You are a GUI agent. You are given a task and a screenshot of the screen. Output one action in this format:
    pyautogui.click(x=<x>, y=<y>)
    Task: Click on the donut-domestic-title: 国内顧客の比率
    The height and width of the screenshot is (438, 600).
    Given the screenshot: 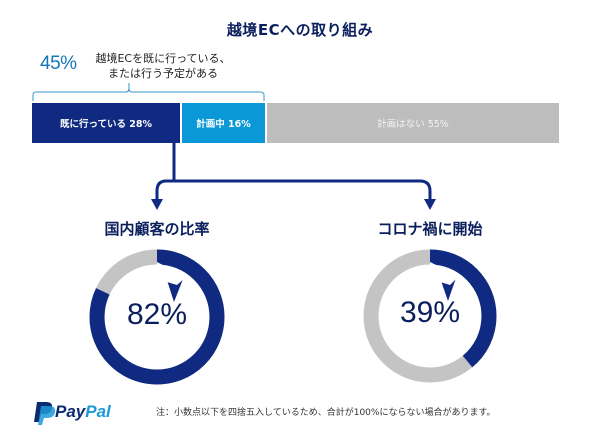 What is the action you would take?
    pyautogui.click(x=157, y=229)
    